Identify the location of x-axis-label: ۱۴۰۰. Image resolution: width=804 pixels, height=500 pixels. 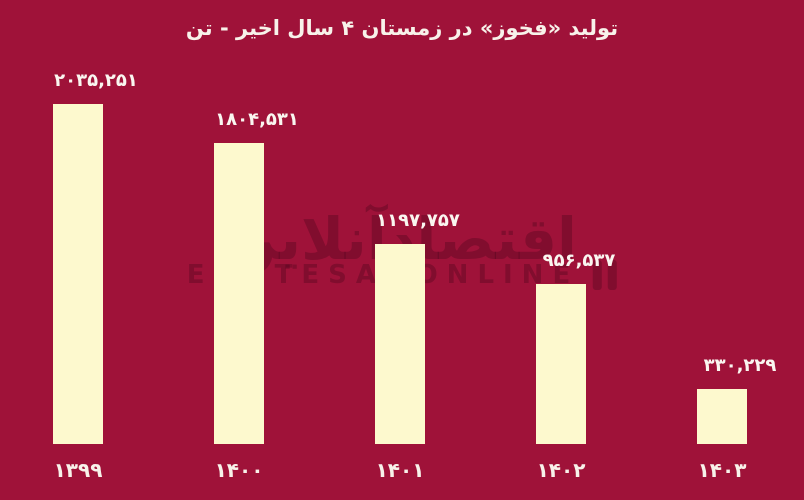
(239, 470).